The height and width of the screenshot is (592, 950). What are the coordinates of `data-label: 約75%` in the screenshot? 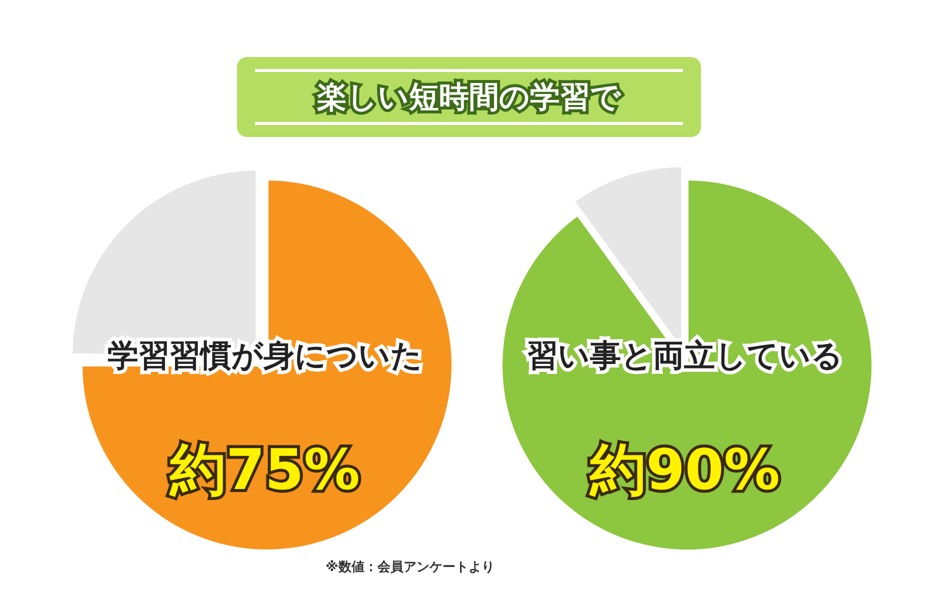 It's located at (265, 471).